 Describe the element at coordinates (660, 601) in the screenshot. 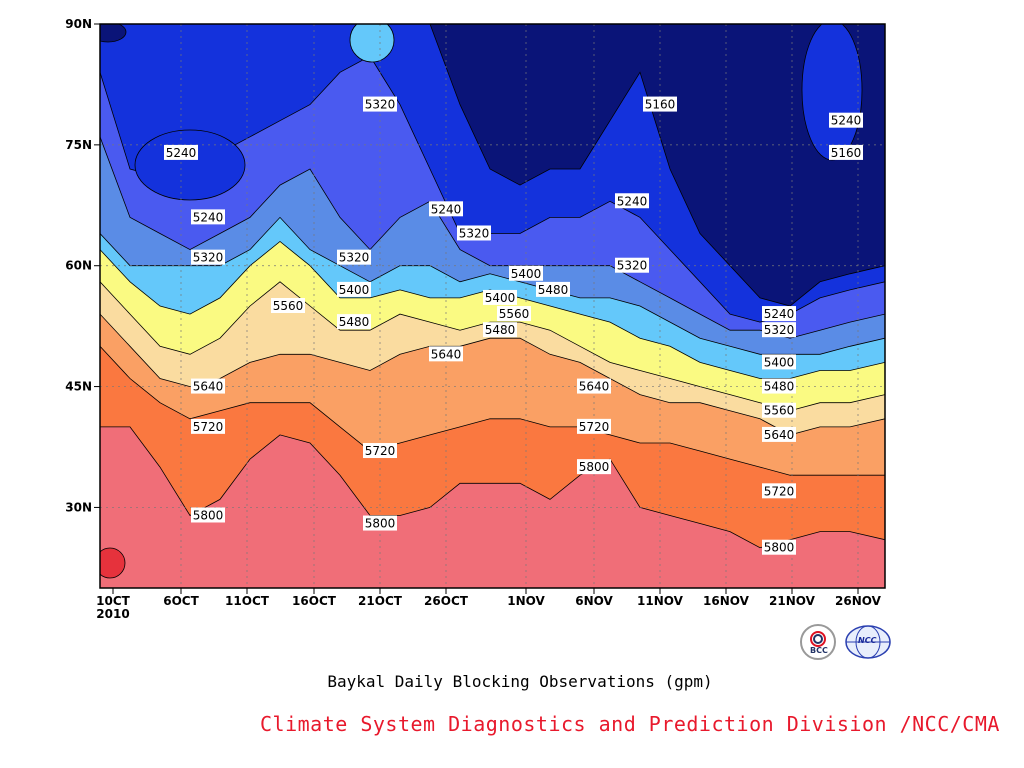

I see `x-tick-label: 11NOV` at that location.